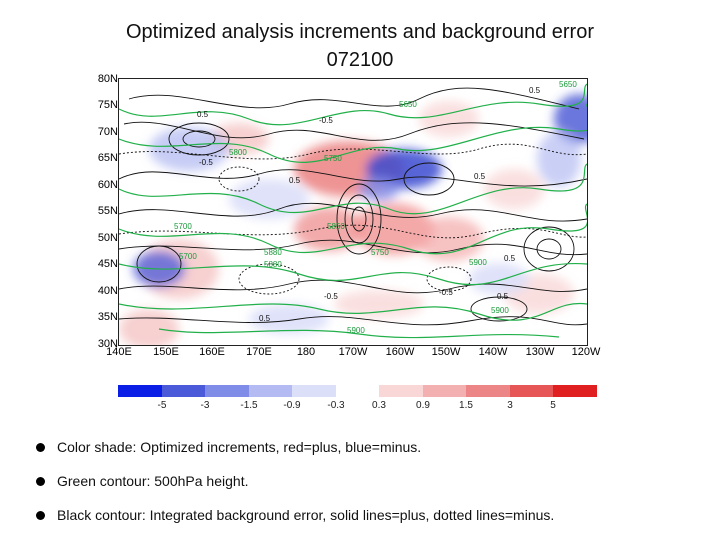 This screenshot has height=540, width=720. What do you see at coordinates (107, 291) in the screenshot?
I see `lat-label: 40N` at bounding box center [107, 291].